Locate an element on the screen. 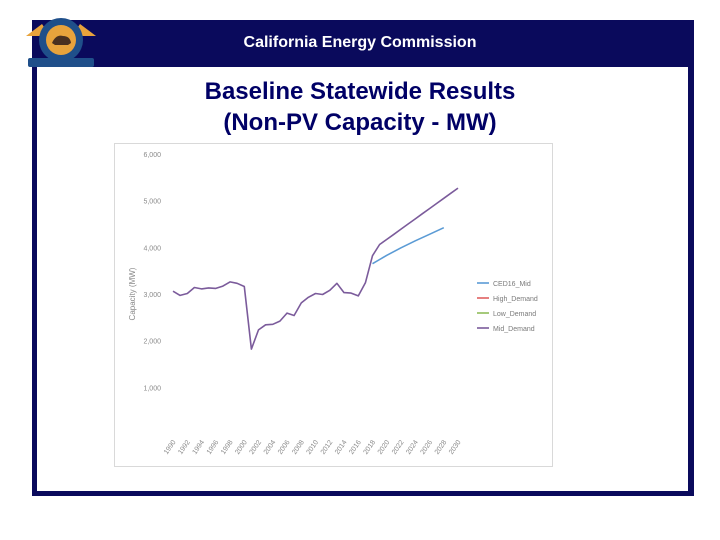 The image size is (720, 540). x-tick-label: 2006 is located at coordinates (284, 447).